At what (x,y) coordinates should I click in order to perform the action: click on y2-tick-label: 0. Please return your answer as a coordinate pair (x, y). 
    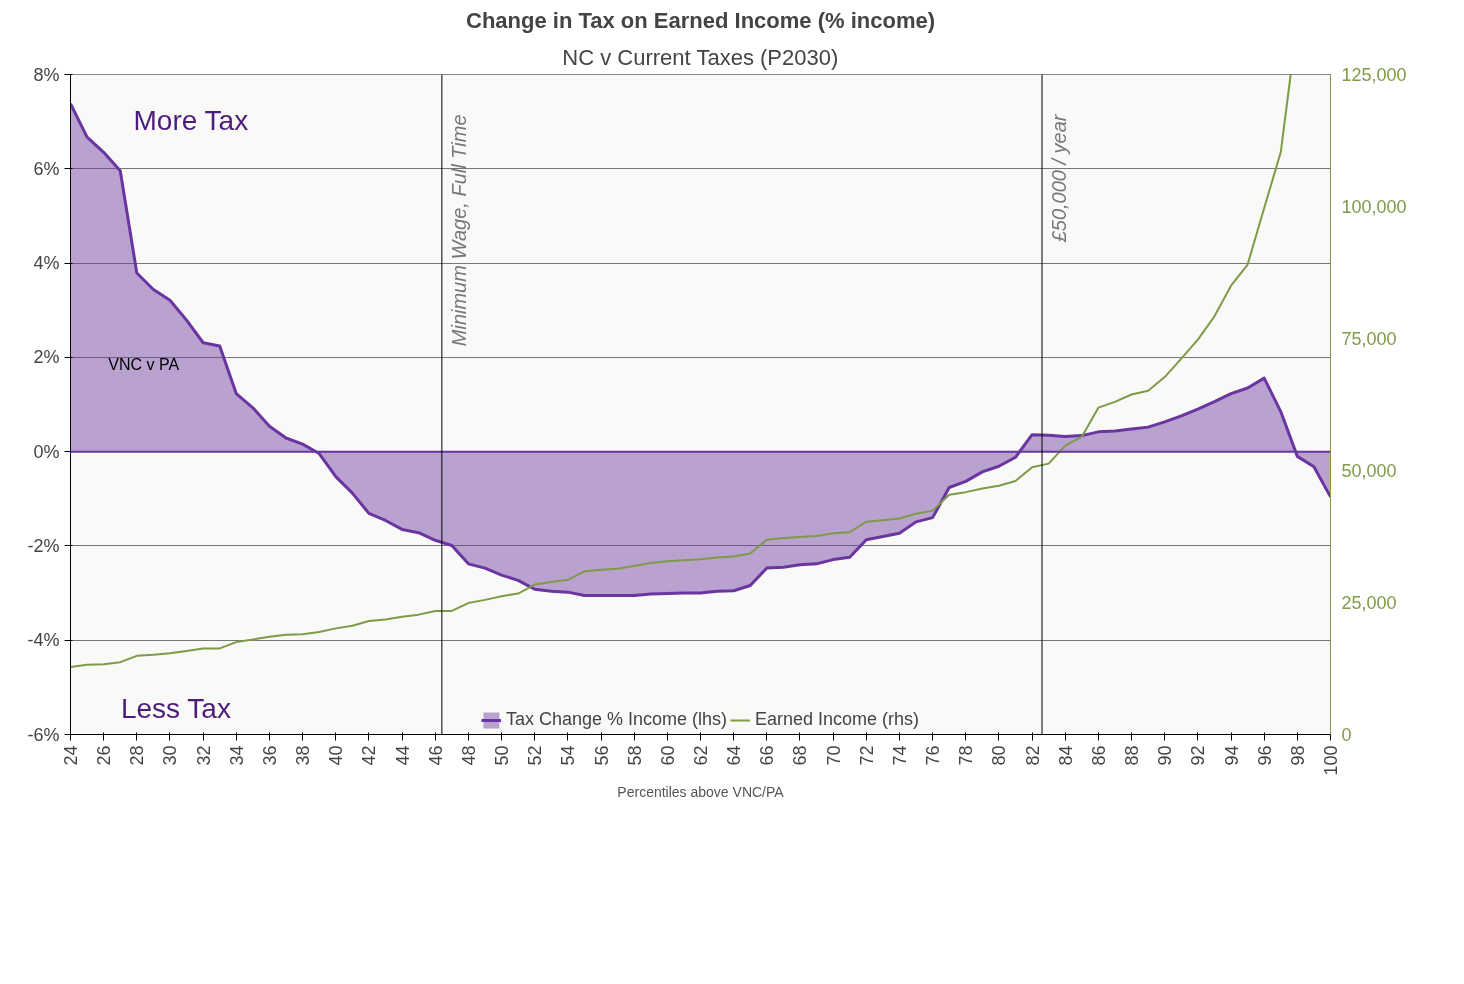
    Looking at the image, I should click on (1346, 735).